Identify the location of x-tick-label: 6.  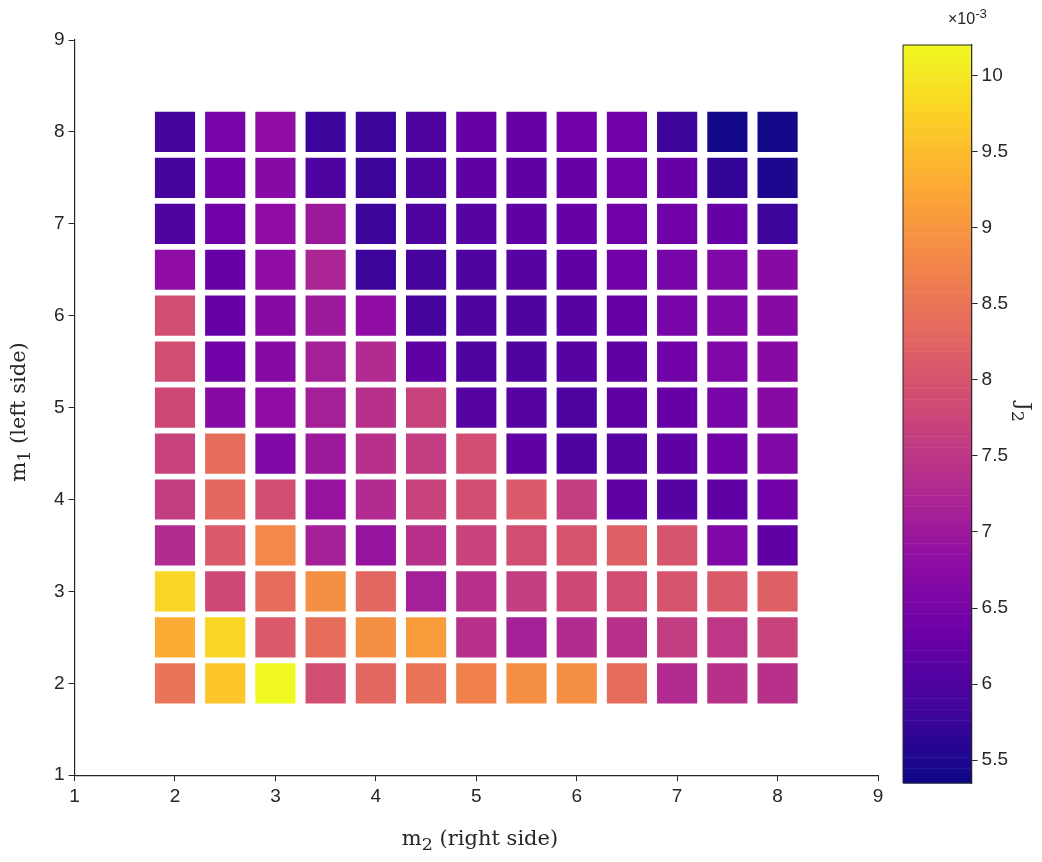
(576, 795).